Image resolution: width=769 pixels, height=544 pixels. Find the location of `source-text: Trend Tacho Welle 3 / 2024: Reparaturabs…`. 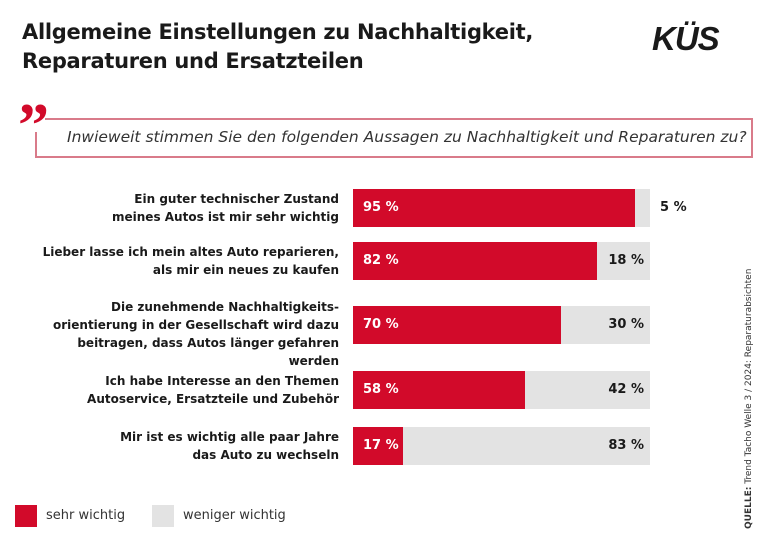

source-text: Trend Tacho Welle 3 / 2024: Reparaturabs… is located at coordinates (749, 377).